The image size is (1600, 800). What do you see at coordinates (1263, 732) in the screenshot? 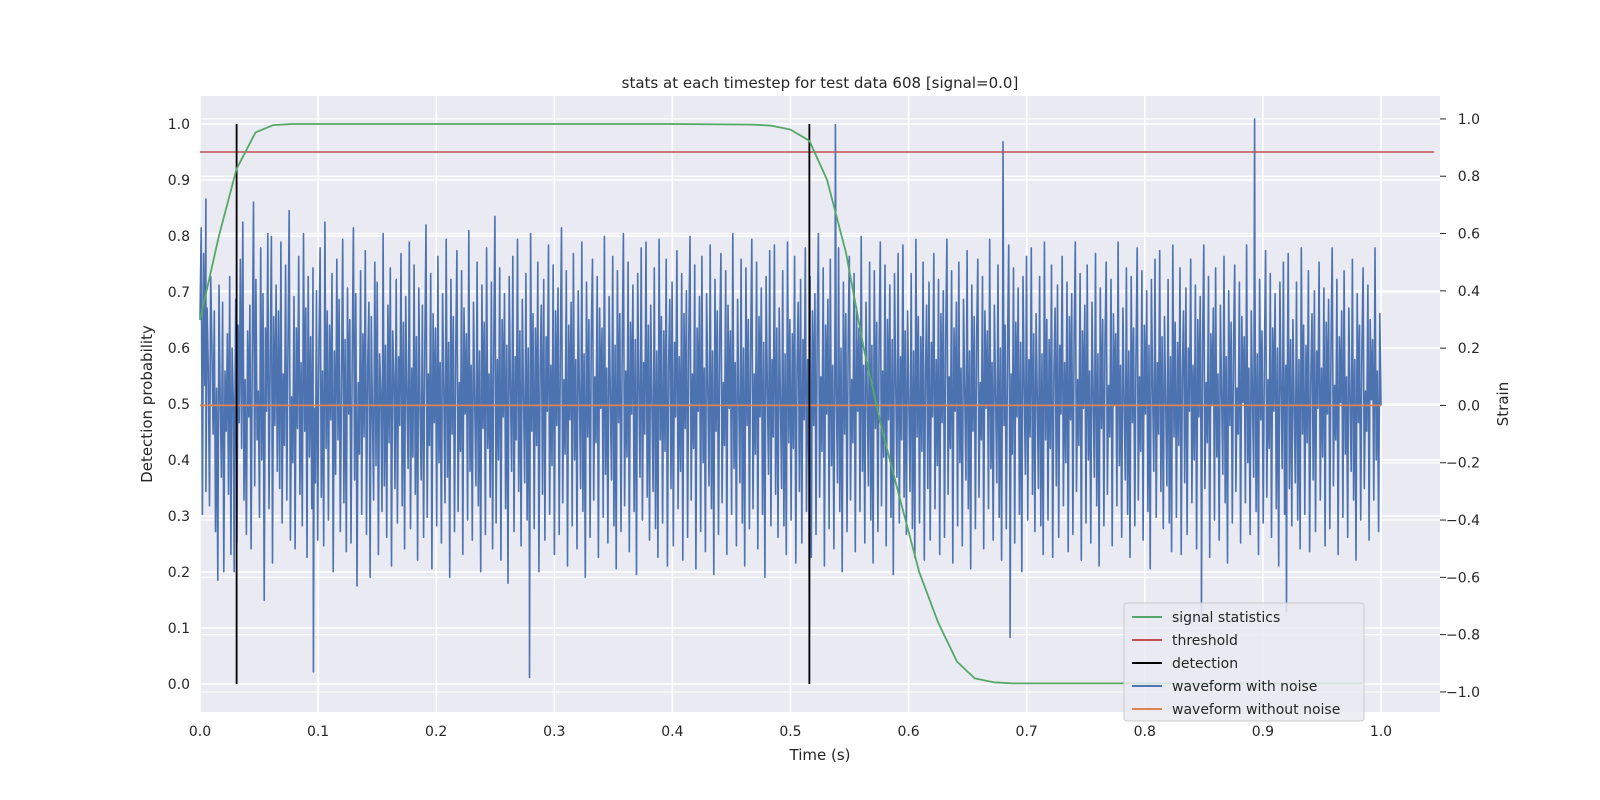
I see `x-tick-label: 0.9` at bounding box center [1263, 732].